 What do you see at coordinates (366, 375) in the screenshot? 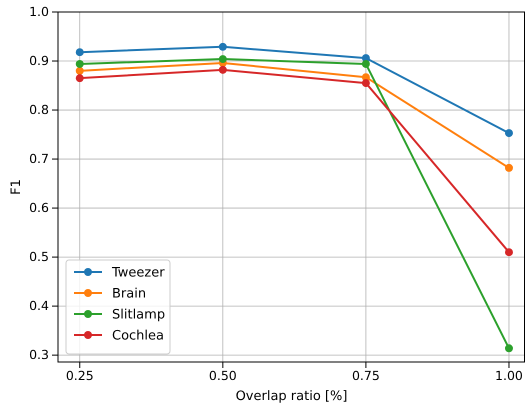
I see `x-tick-label: 0.75` at bounding box center [366, 375].